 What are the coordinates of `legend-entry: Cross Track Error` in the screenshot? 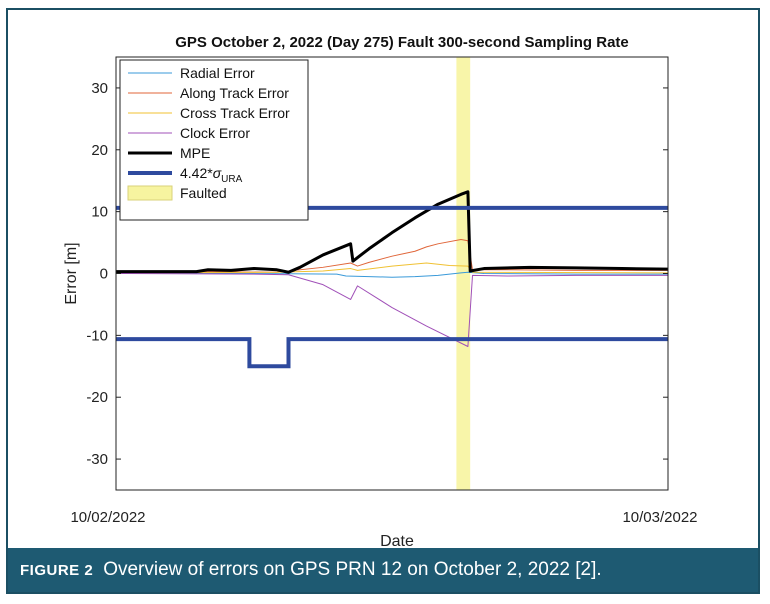 It's located at (235, 113).